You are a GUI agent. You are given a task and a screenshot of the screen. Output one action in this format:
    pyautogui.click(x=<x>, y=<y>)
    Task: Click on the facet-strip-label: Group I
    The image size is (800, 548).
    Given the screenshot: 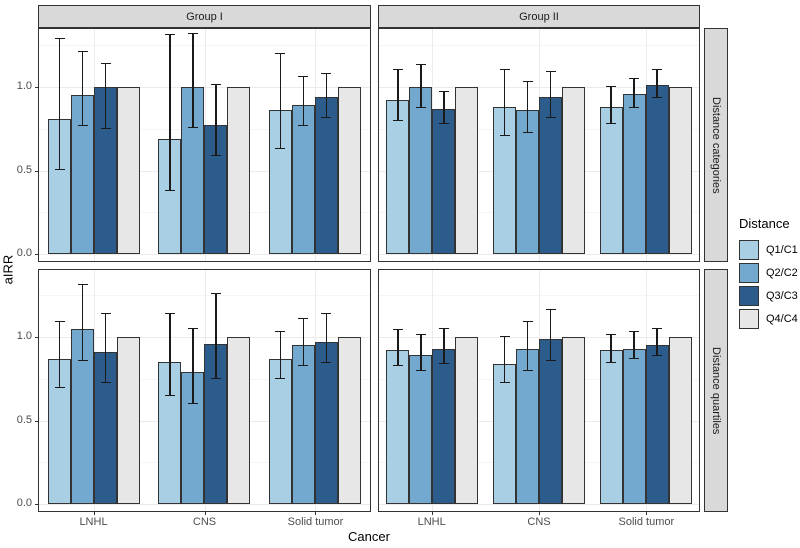 What is the action you would take?
    pyautogui.click(x=204, y=16)
    